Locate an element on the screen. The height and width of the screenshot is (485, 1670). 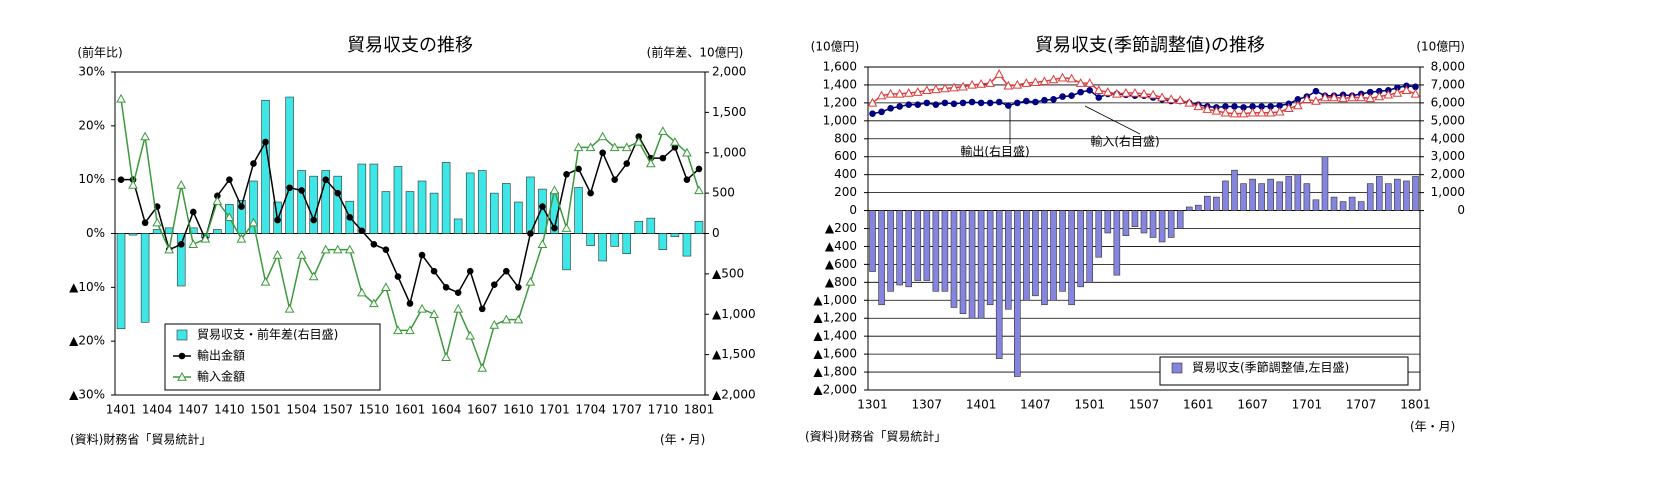
y2-axis-label: (前年差、10億円) is located at coordinates (695, 52).